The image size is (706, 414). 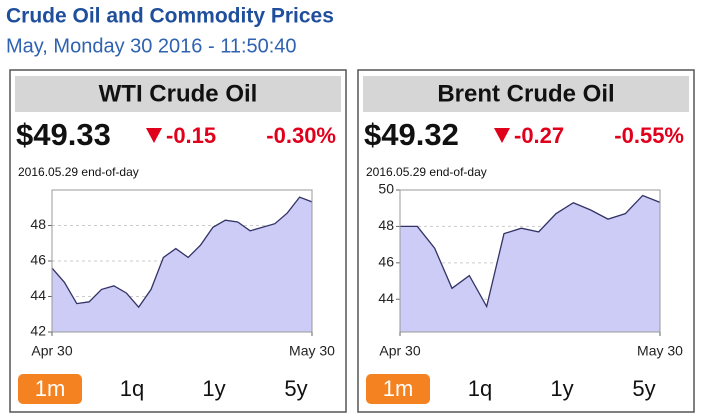 What do you see at coordinates (649, 135) in the screenshot?
I see `change-percent: -0.55%` at bounding box center [649, 135].